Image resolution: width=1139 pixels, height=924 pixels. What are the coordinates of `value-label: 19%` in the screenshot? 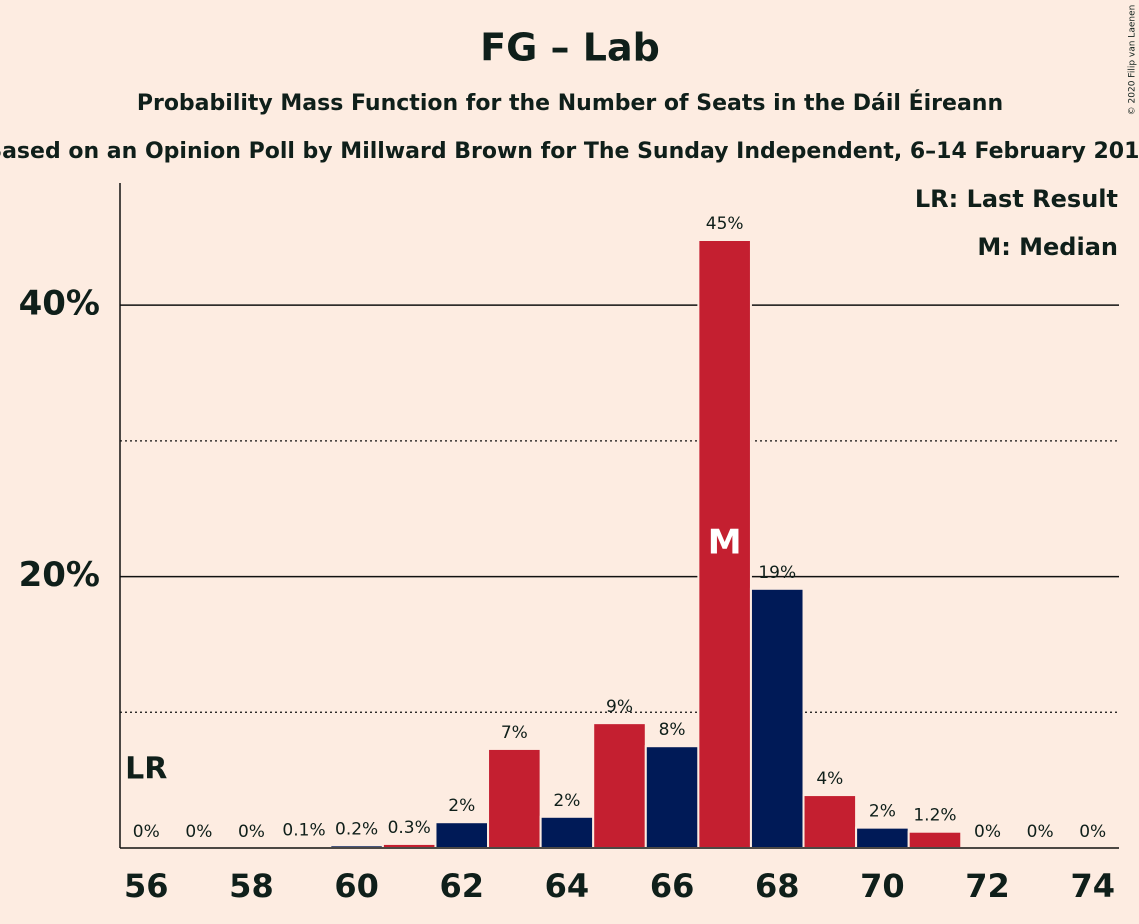 It's located at (777, 573).